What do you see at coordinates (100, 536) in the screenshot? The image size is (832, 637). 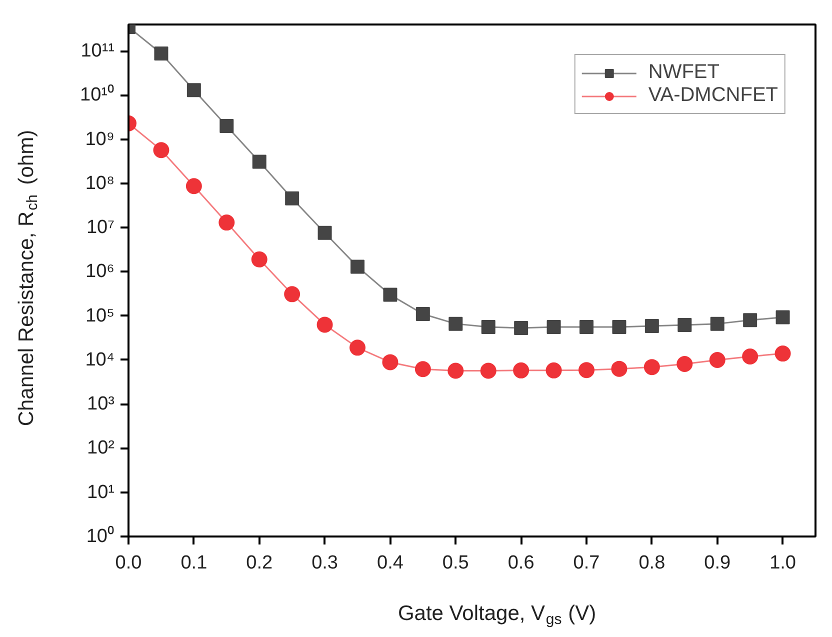 I see `y-tick-label: 10⁰` at bounding box center [100, 536].